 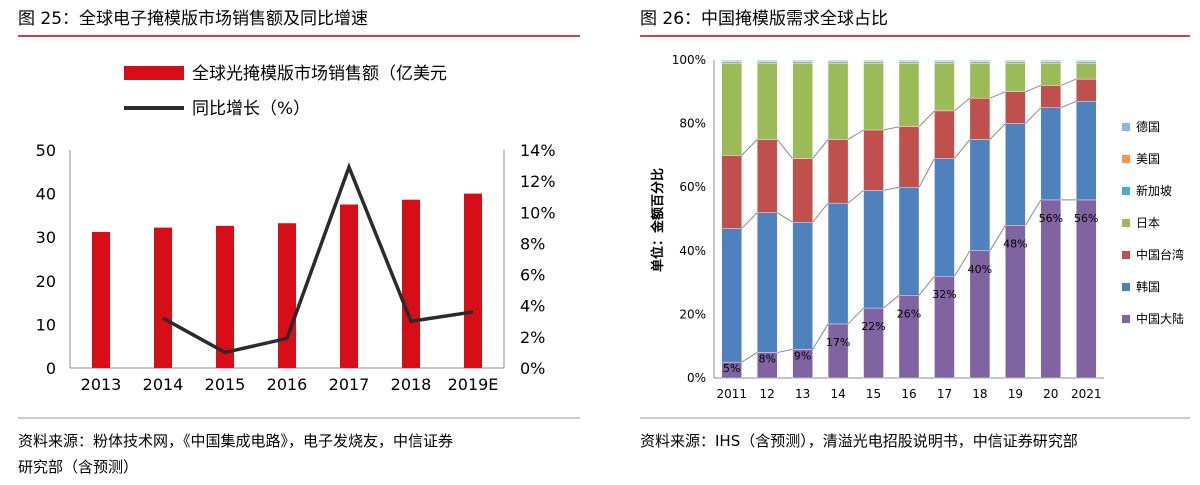 What do you see at coordinates (235, 441) in the screenshot?
I see `left-source-line1: 资料来源：粉体技术网，《中国集成电路》，电子发烧友，中信证券` at bounding box center [235, 441].